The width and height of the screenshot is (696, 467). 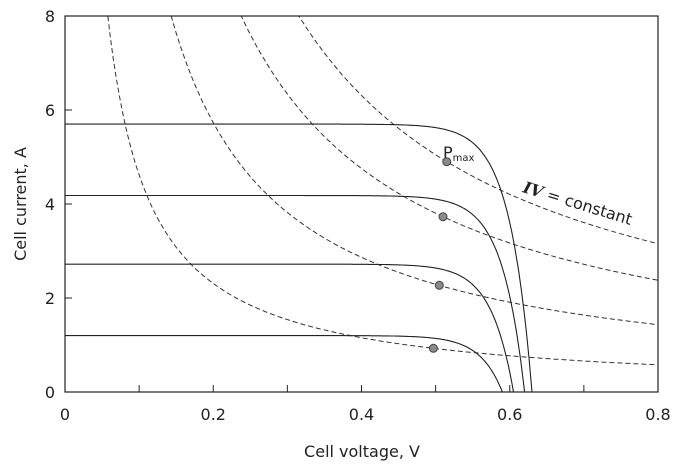 What do you see at coordinates (50, 392) in the screenshot?
I see `y-tick-label: 0` at bounding box center [50, 392].